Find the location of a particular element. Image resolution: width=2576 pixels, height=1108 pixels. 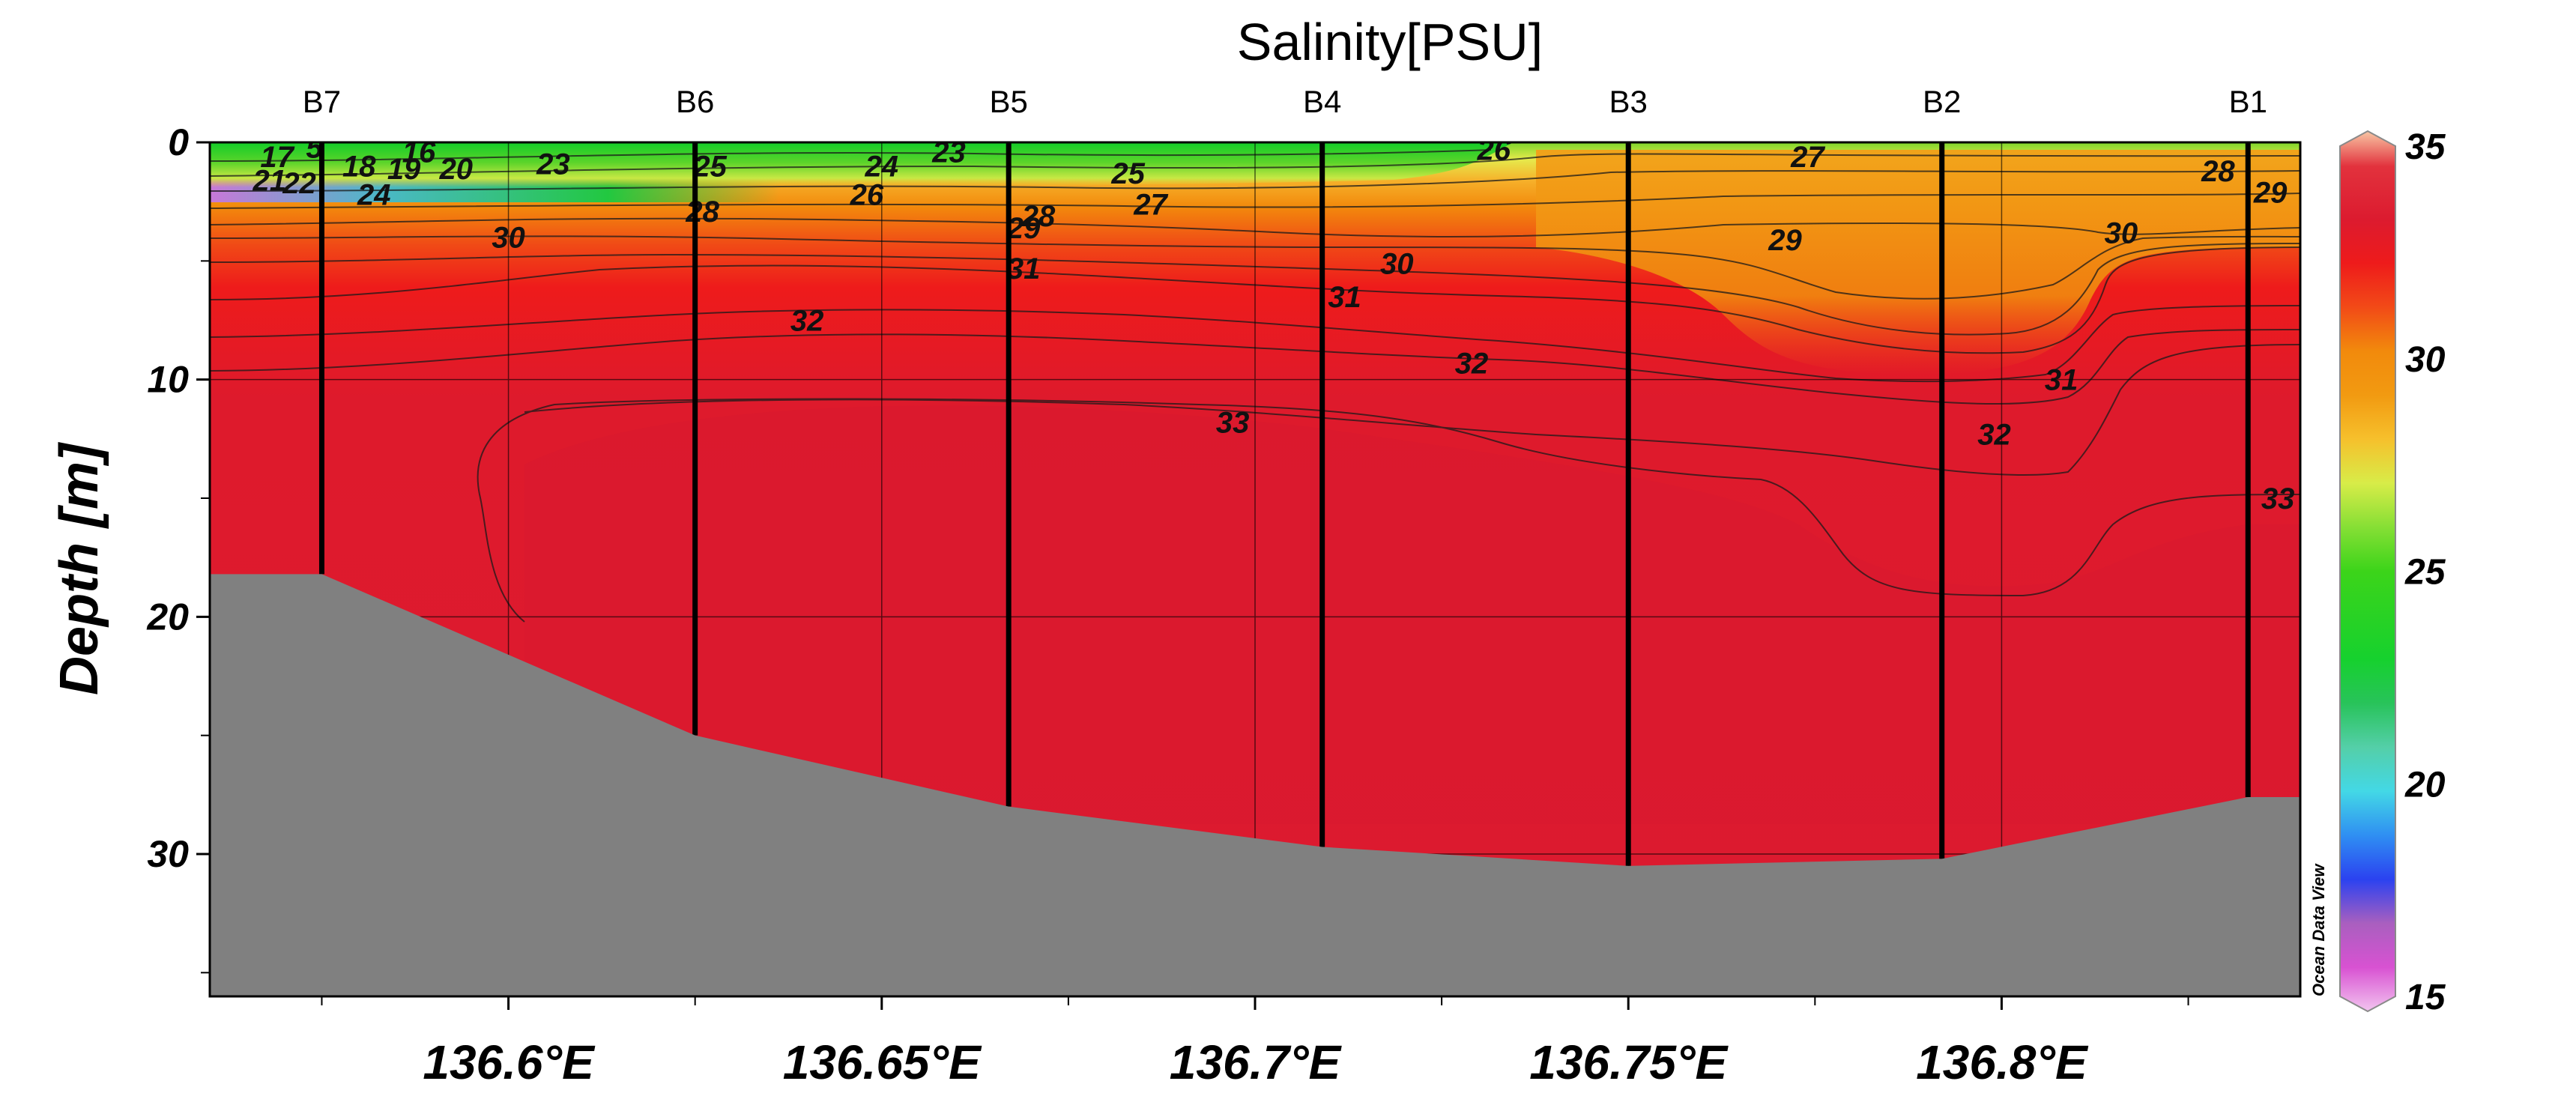

colorbar-bar is located at coordinates (2367, 572).